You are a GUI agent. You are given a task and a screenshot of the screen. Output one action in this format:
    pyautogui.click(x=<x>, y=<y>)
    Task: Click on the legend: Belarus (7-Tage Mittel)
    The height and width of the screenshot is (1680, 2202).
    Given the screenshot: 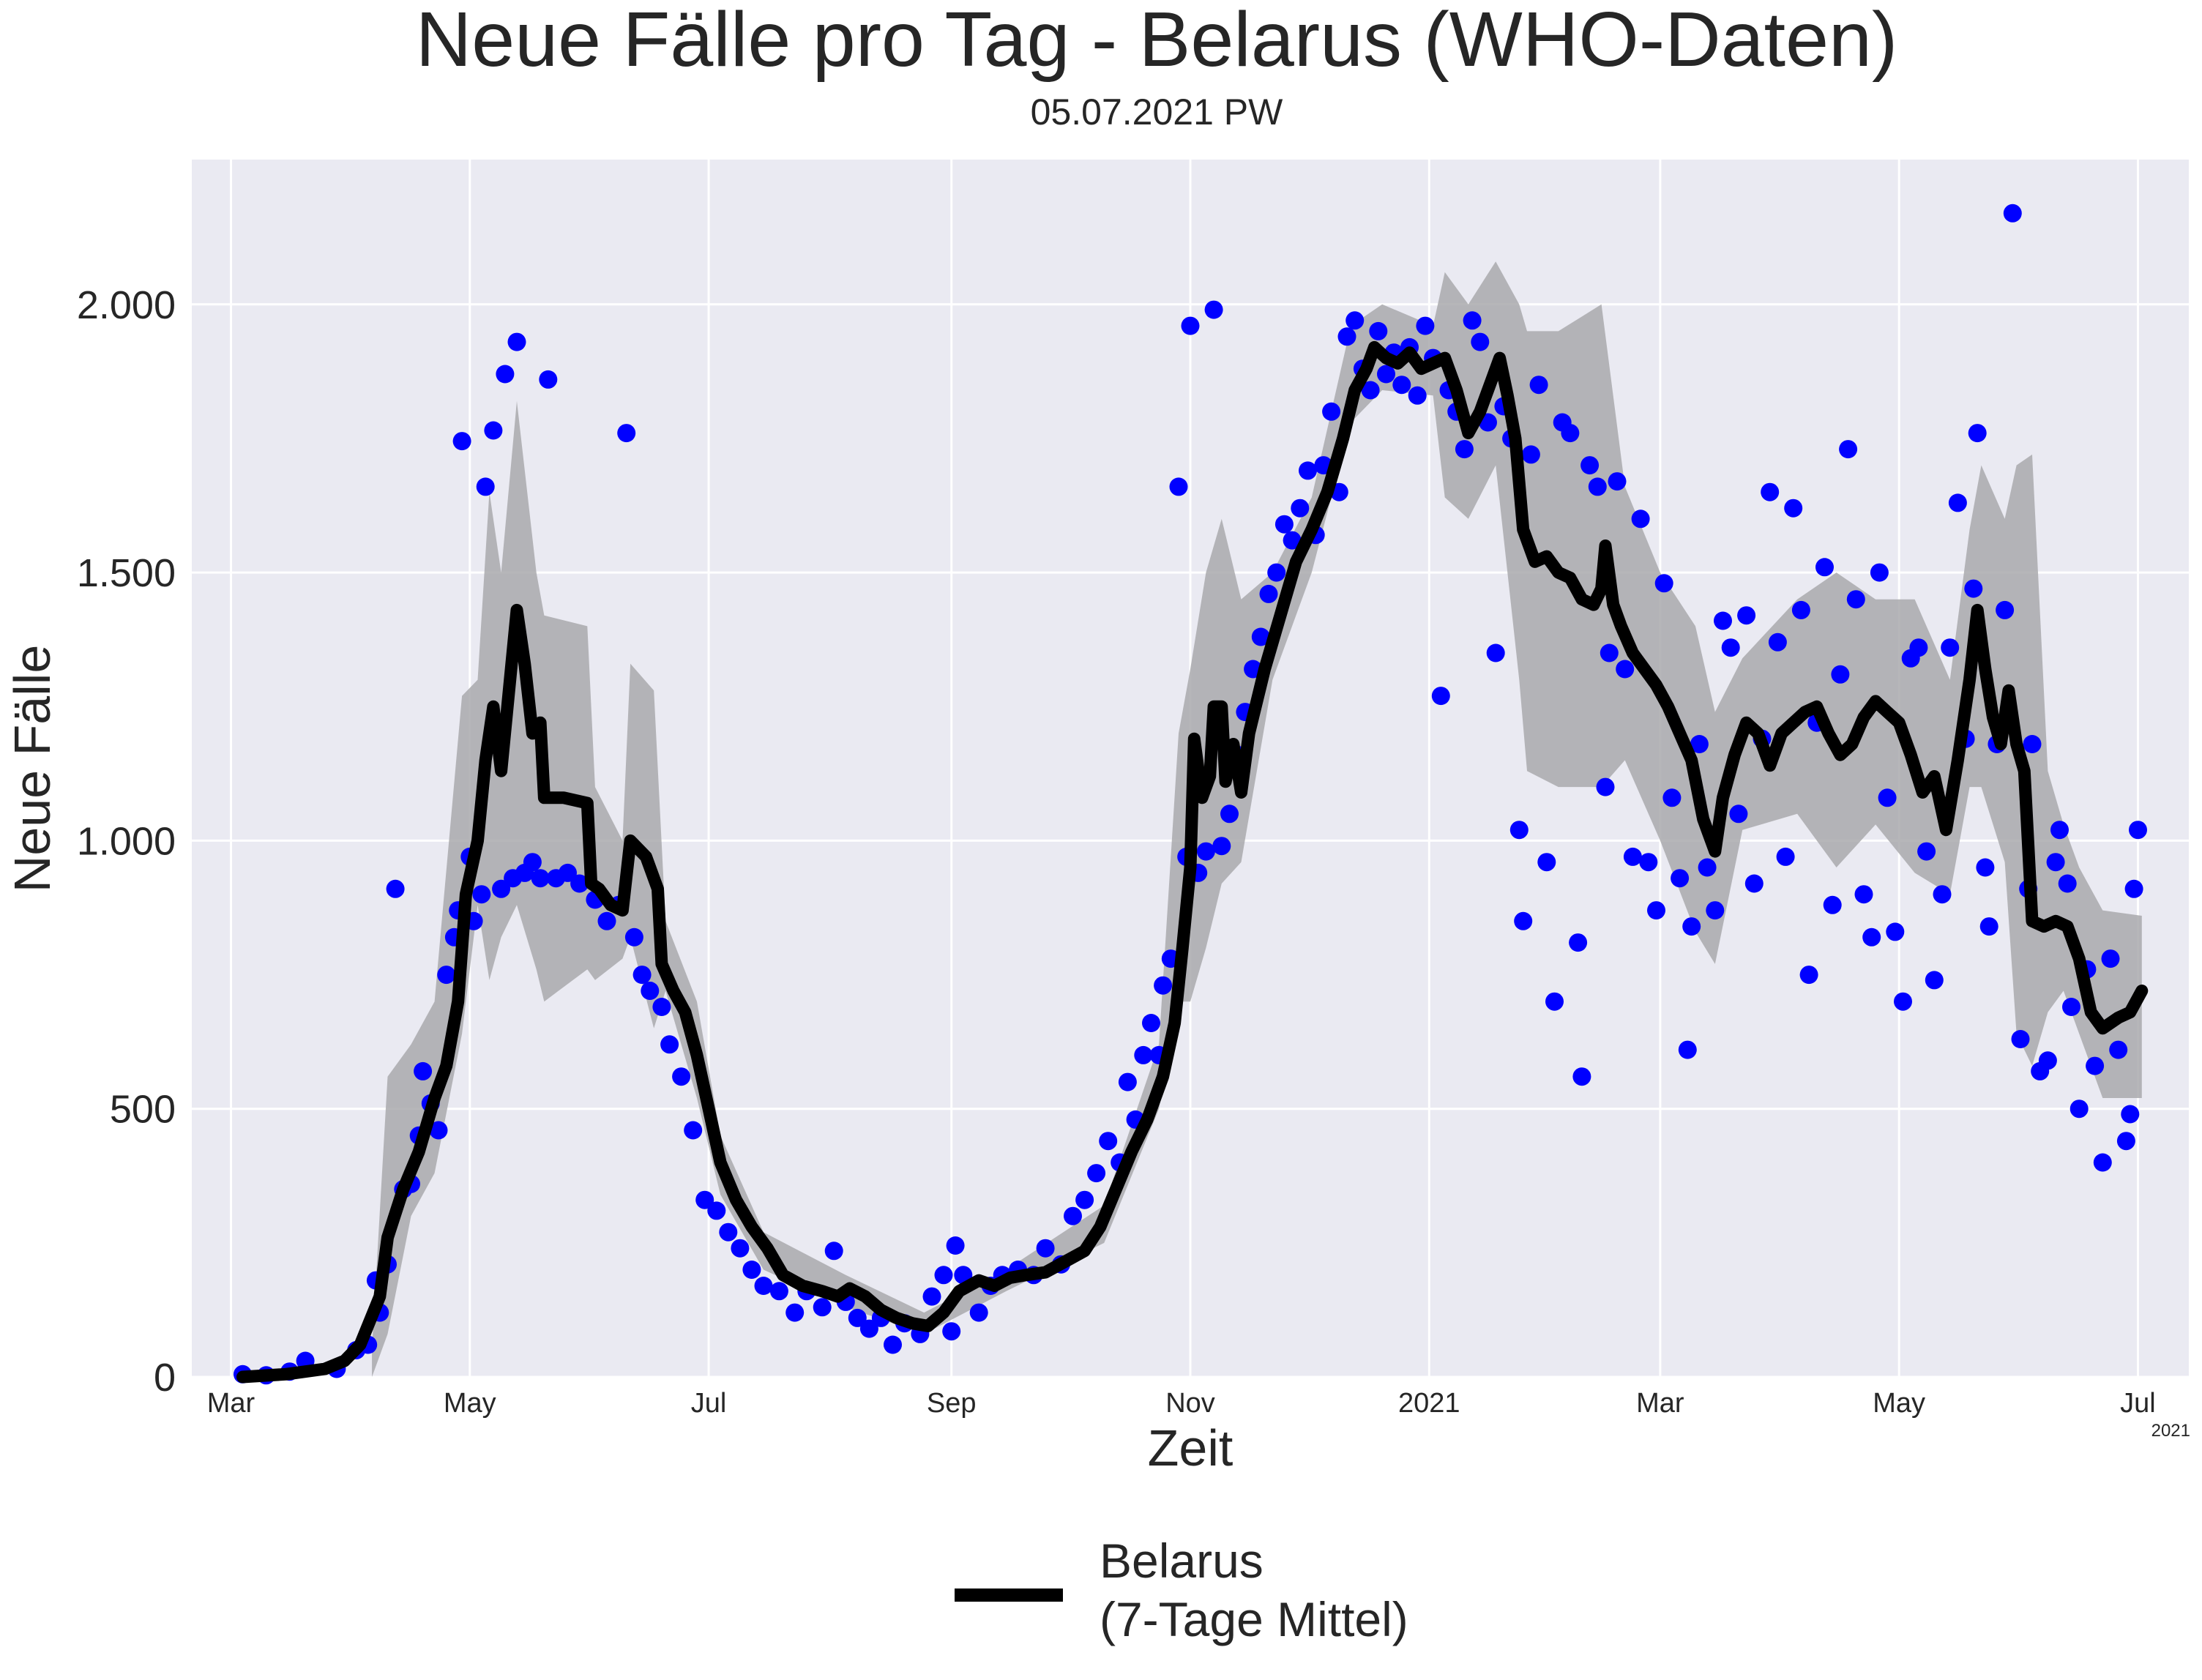 What is the action you would take?
    pyautogui.click(x=1181, y=1590)
    